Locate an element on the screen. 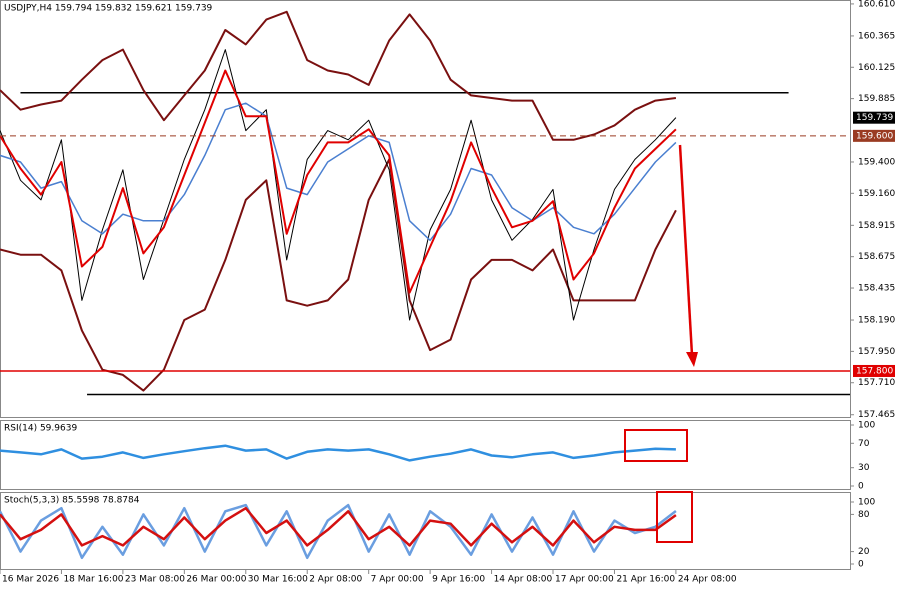 This screenshot has width=900, height=590. x-tick-label: 16 Mar 2026 is located at coordinates (30, 580).